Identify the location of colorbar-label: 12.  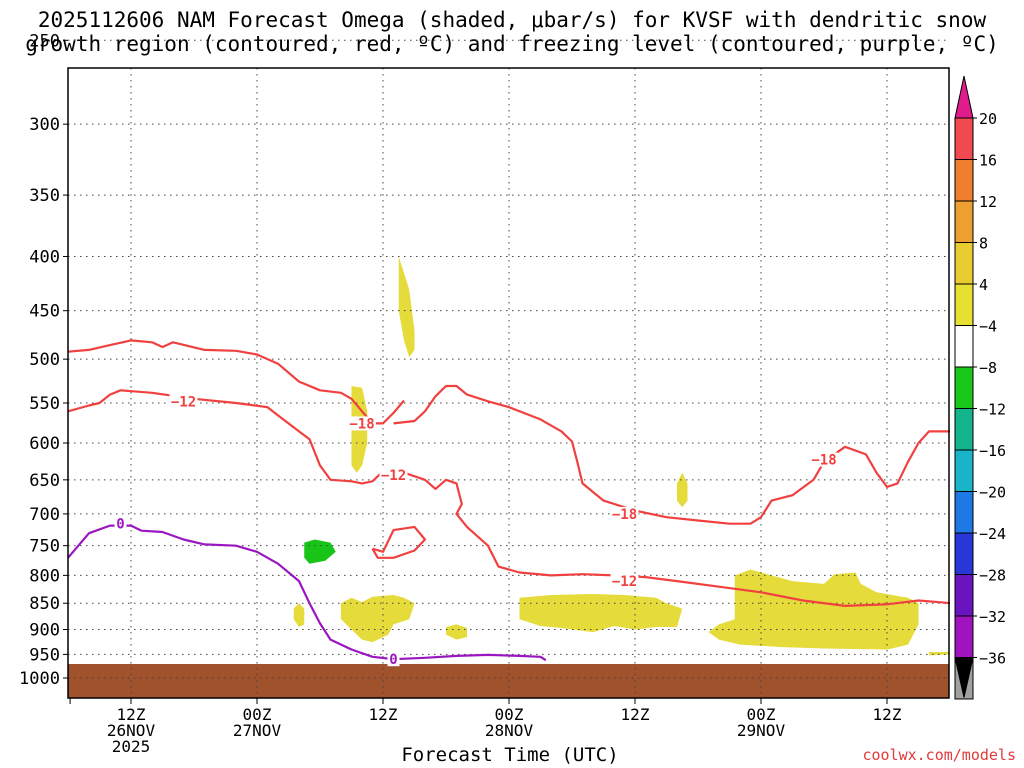
(988, 202).